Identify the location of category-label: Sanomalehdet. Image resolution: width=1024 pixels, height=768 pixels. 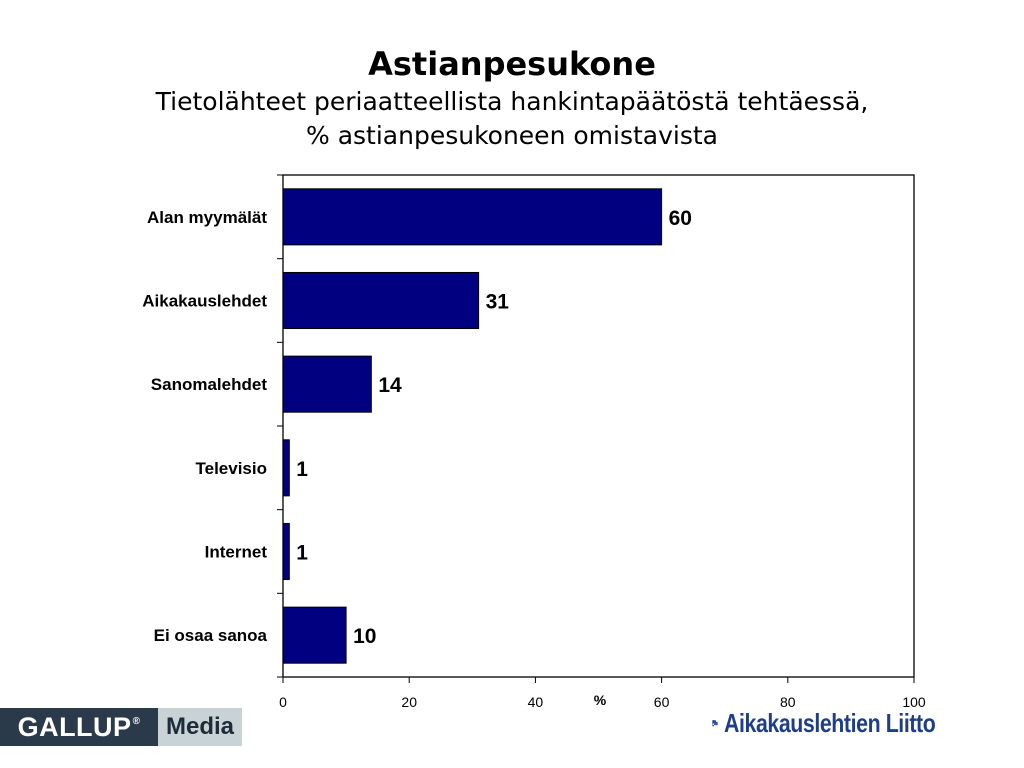
(209, 384).